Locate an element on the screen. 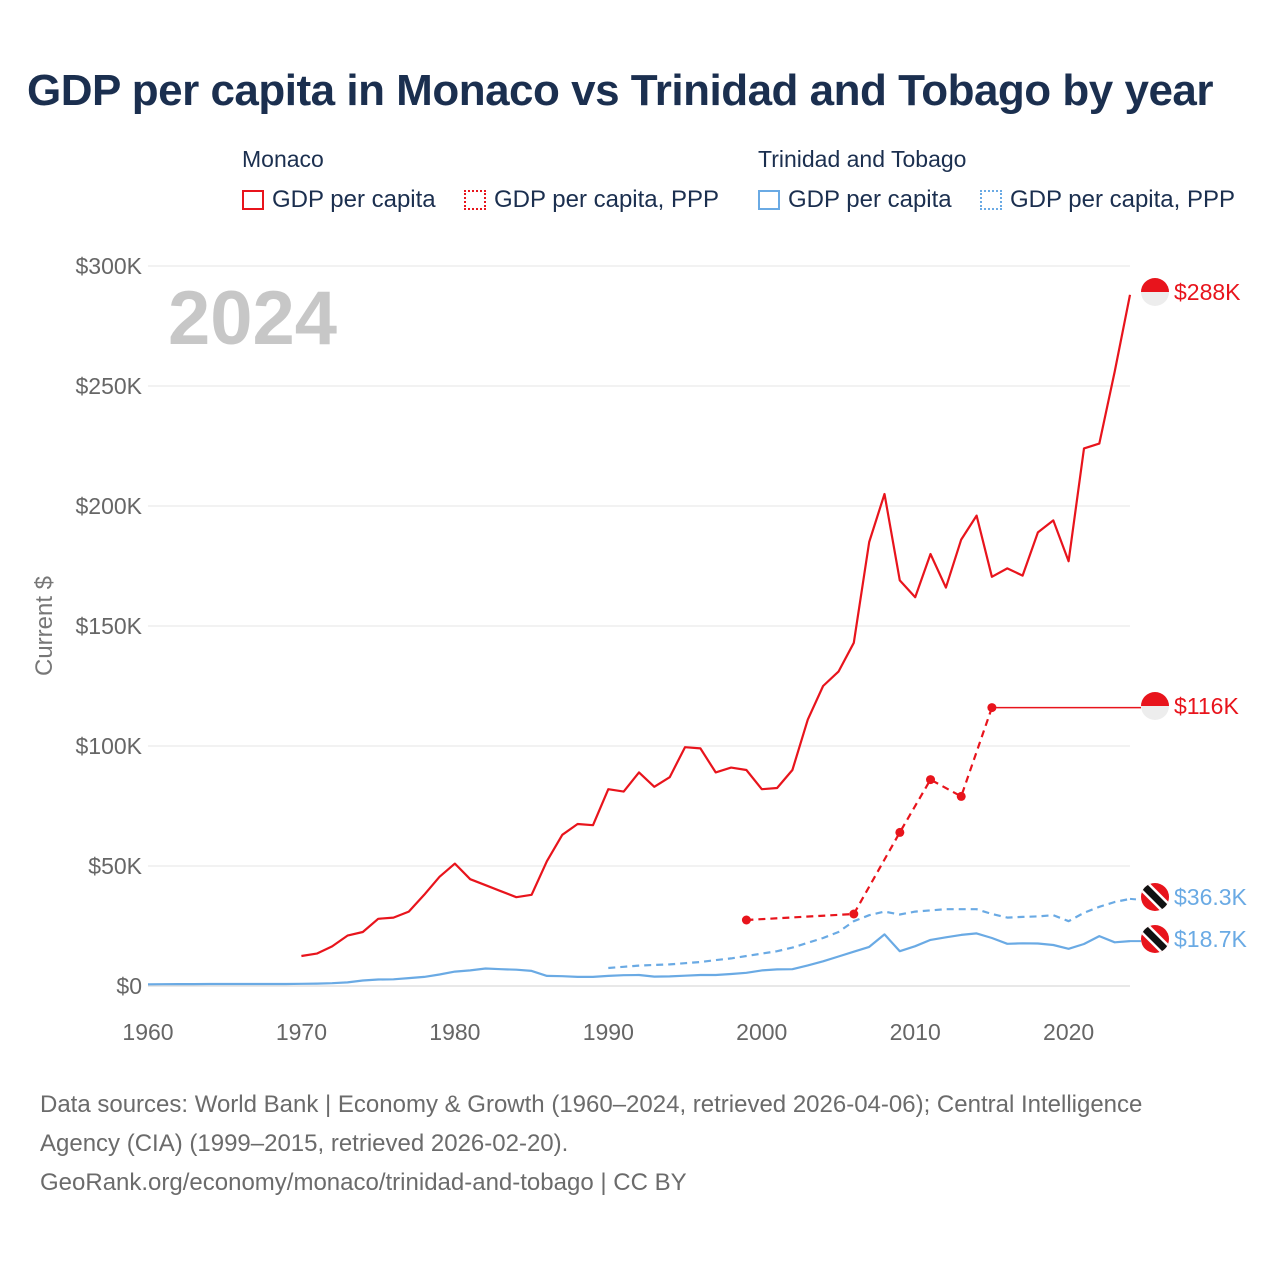 This screenshot has width=1280, height=1280. x-tick-label: 1970 is located at coordinates (301, 1032).